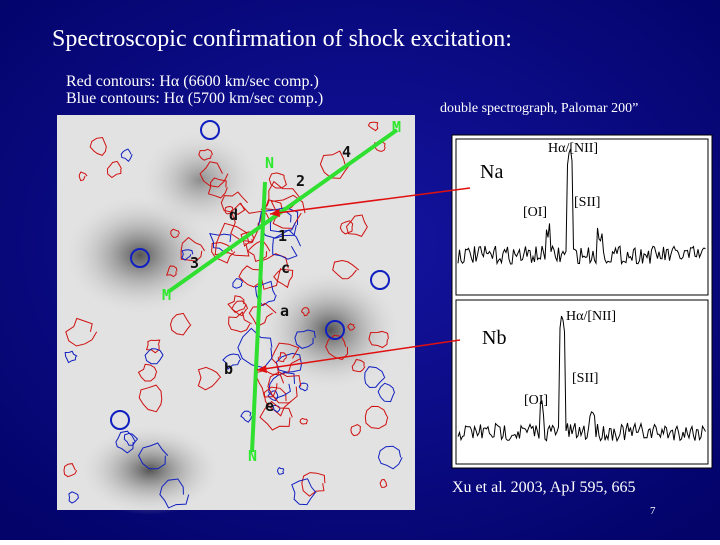 Image resolution: width=720 pixels, height=545 pixels. Describe the element at coordinates (285, 268) in the screenshot. I see `image-label: c` at that location.